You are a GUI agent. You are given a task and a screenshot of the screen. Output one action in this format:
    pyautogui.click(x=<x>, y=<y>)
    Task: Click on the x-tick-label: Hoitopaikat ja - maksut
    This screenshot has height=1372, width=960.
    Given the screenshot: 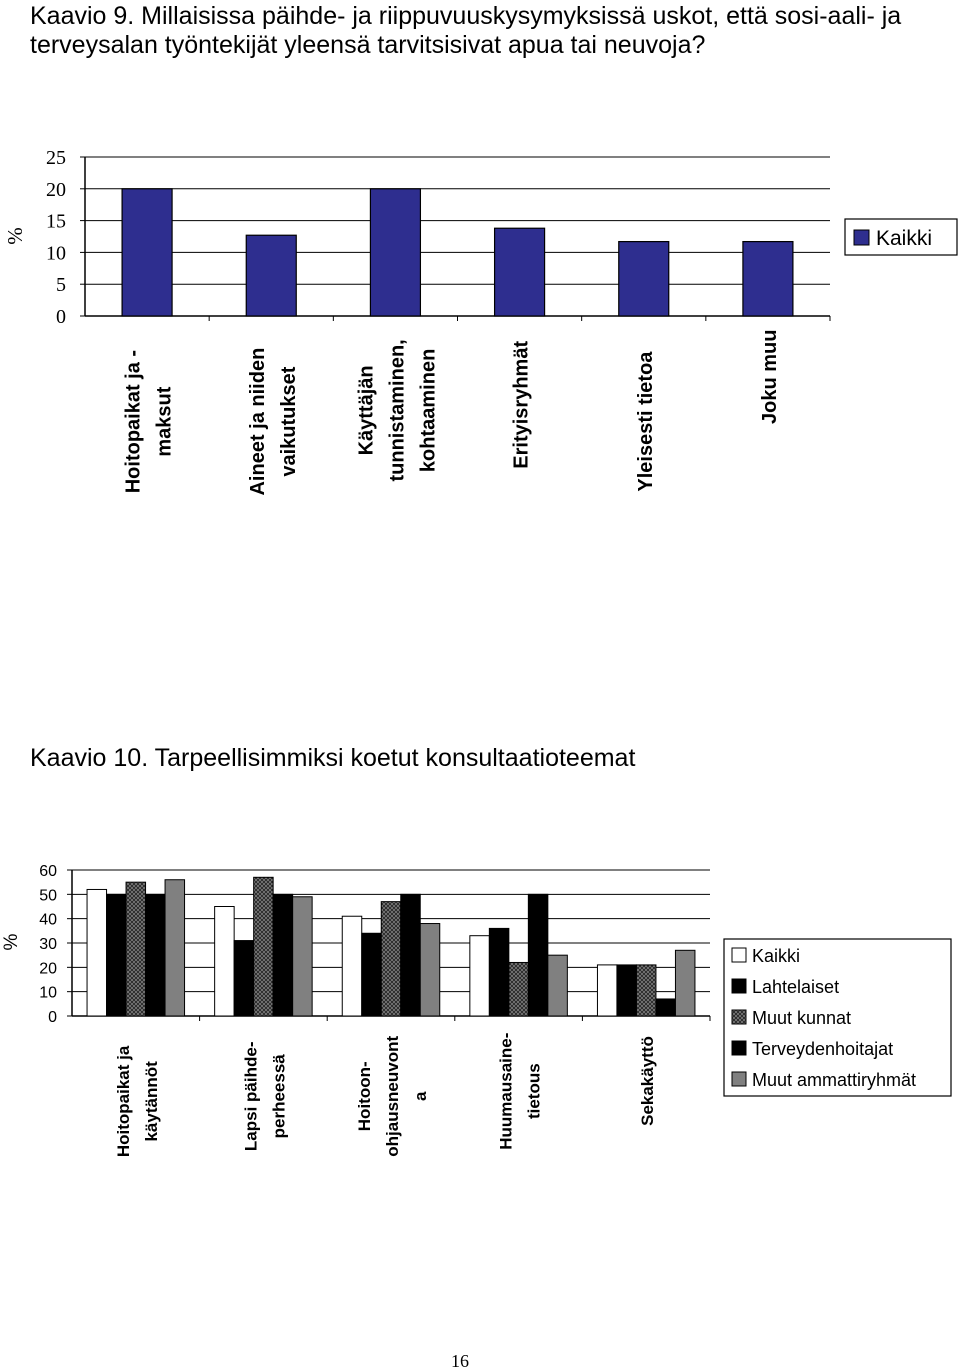 What is the action you would take?
    pyautogui.click(x=149, y=421)
    